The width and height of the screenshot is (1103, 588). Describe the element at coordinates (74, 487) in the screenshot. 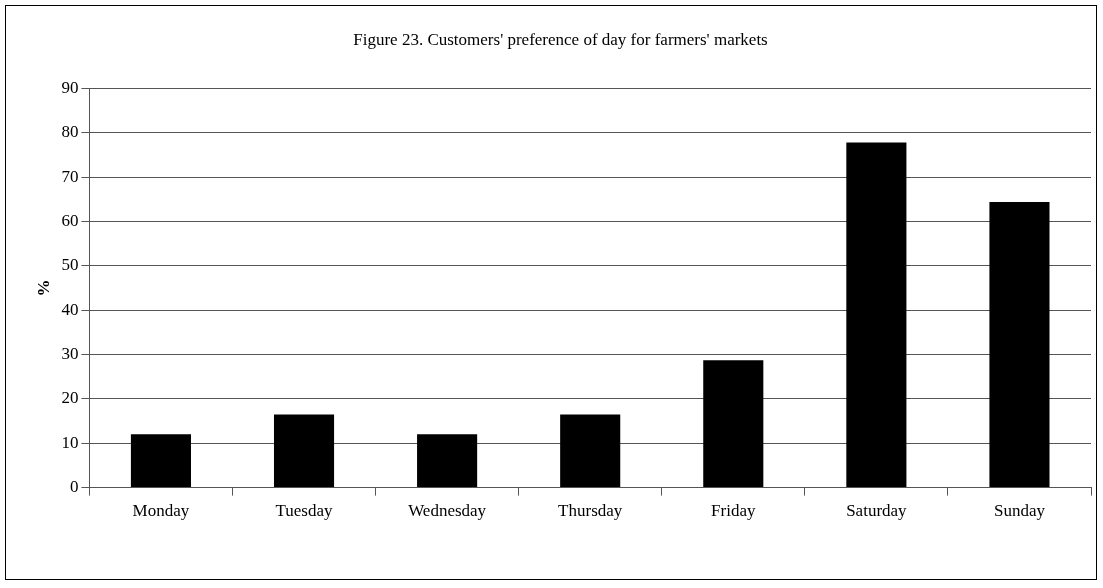

I see `y-tick-label: 0` at that location.